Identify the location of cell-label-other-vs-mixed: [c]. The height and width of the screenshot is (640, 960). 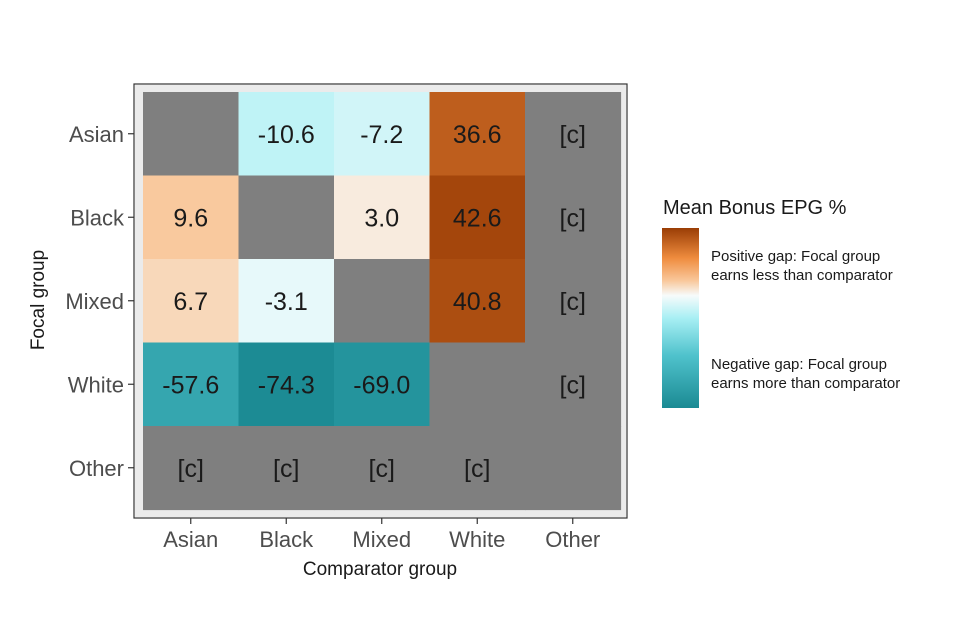
(382, 469).